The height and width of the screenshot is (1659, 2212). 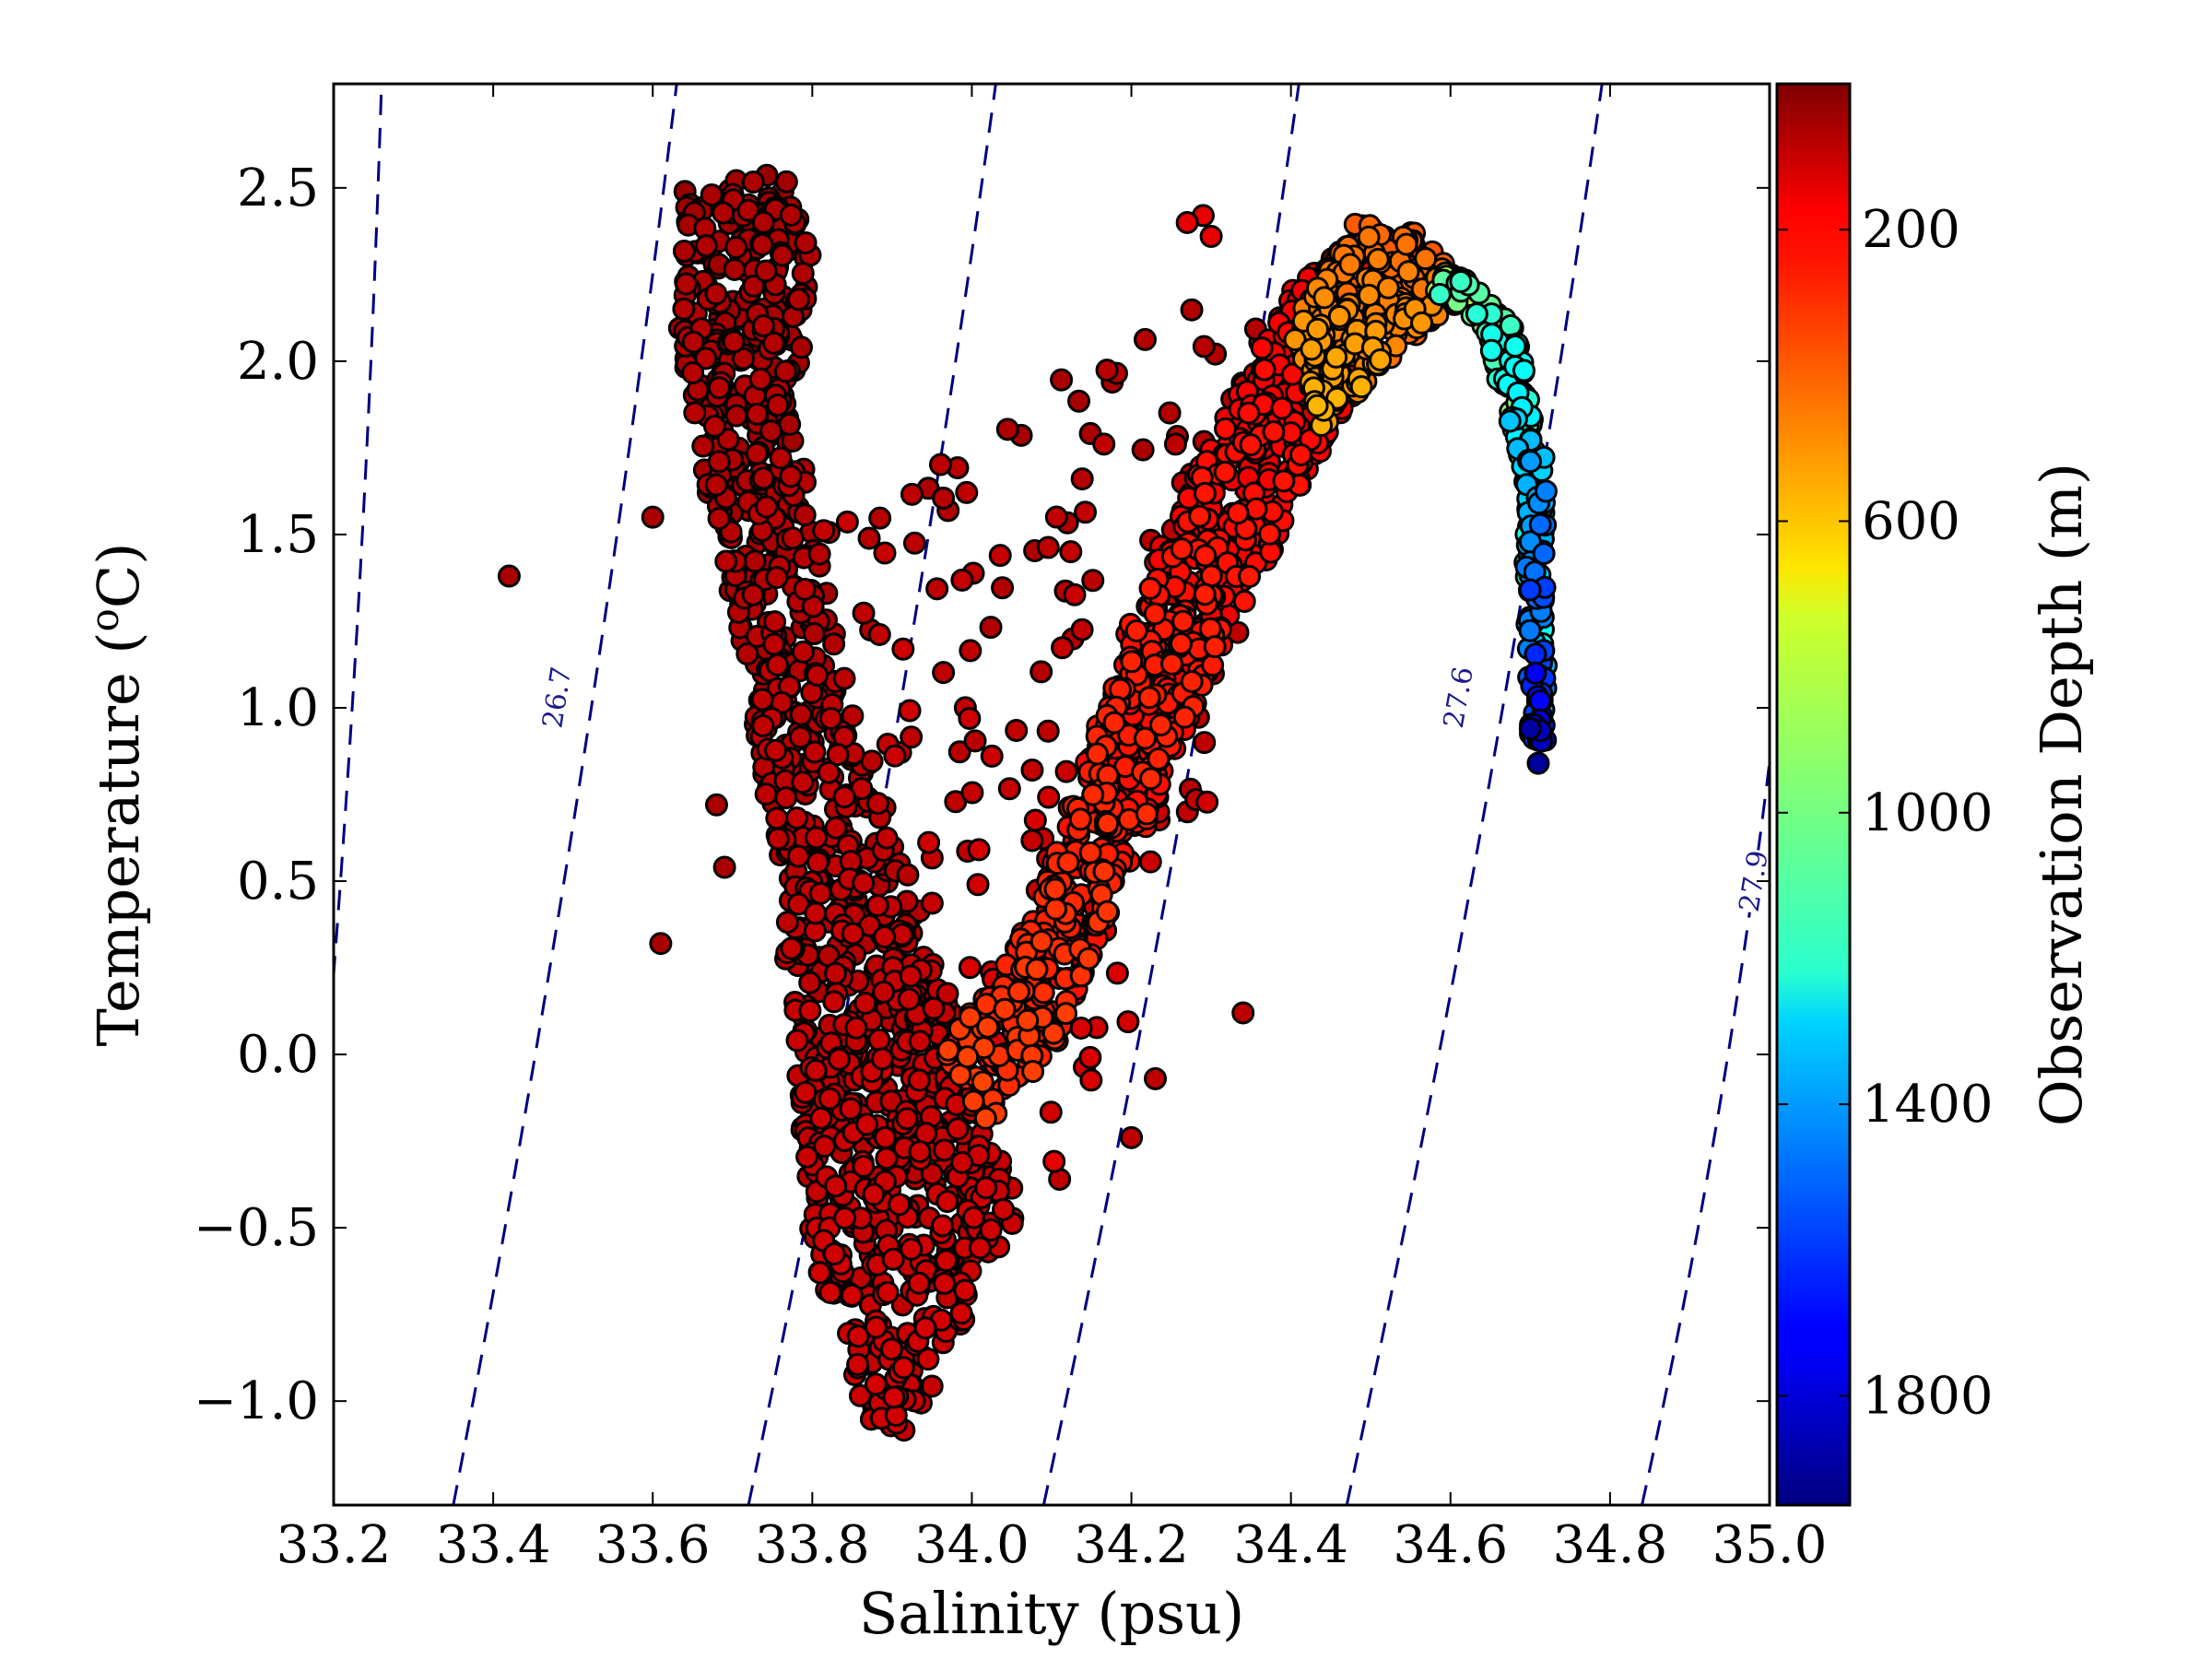 I want to click on y-tick-label: 1.5, so click(x=278, y=535).